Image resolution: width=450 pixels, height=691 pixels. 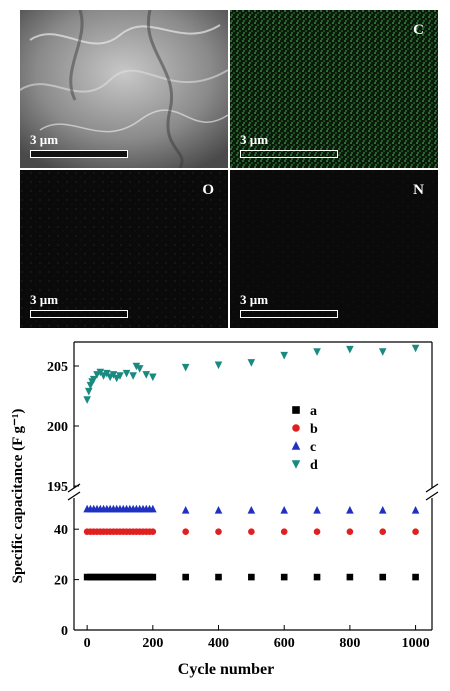 I want to click on y-tick-label: 0, so click(x=64, y=631).